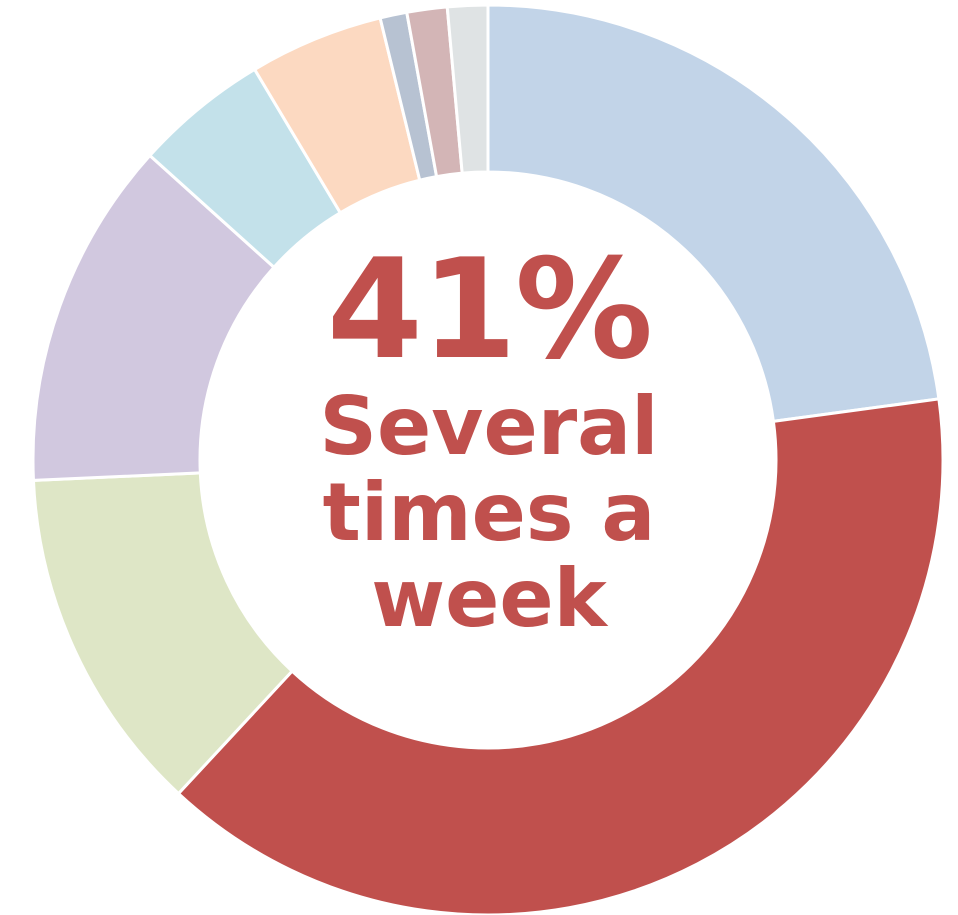 Image resolution: width=958 pixels, height=915 pixels. What do you see at coordinates (489, 512) in the screenshot?
I see `highlight-category: Several times a week` at bounding box center [489, 512].